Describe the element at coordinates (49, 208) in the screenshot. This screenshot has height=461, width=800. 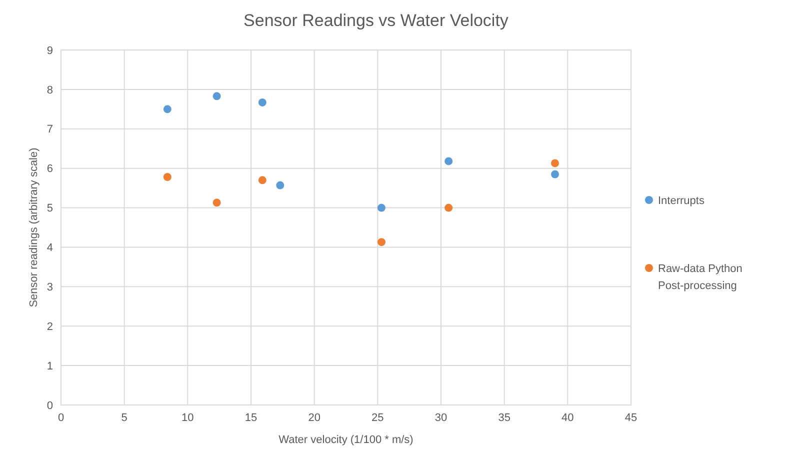
I see `y-tick-label: 5` at that location.